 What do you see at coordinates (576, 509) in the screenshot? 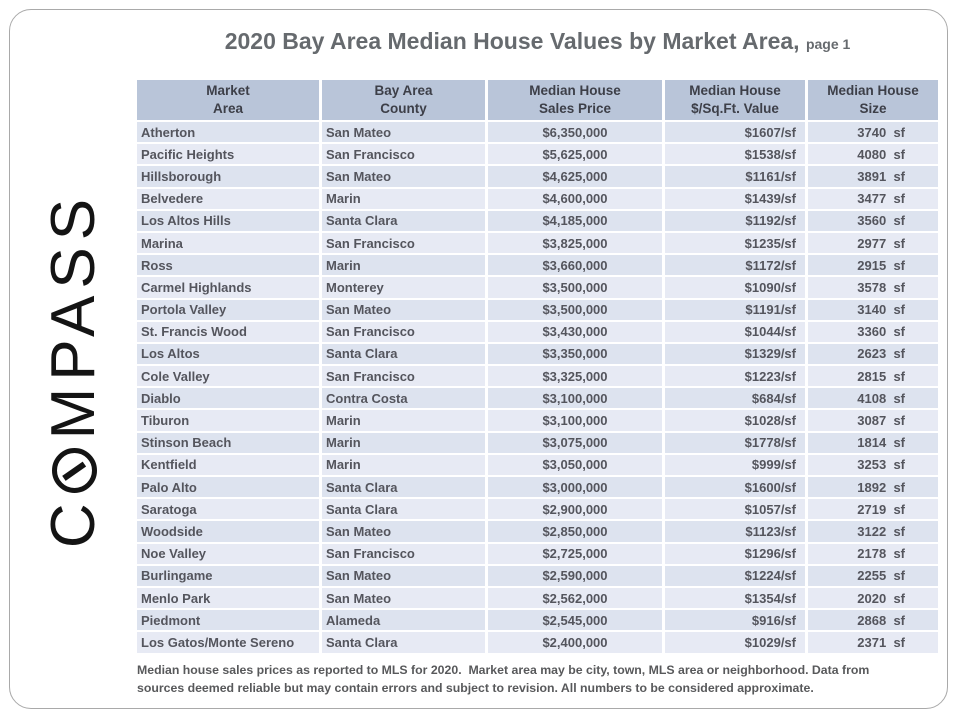
I see `cell-sales-price: $2,900,000` at bounding box center [576, 509].